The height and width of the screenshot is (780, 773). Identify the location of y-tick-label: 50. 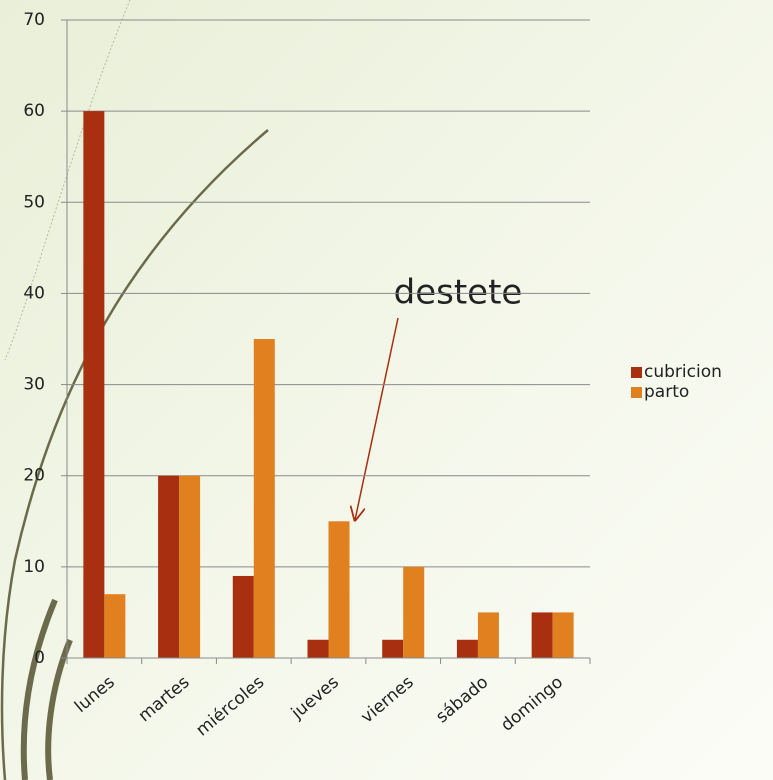
(34, 202).